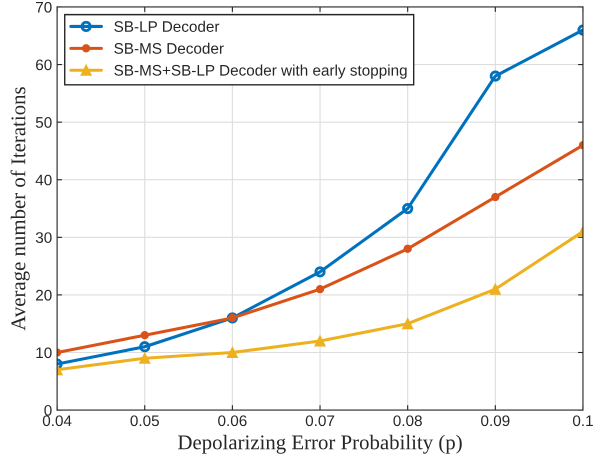  What do you see at coordinates (44, 122) in the screenshot?
I see `y-tick-label: 50` at bounding box center [44, 122].